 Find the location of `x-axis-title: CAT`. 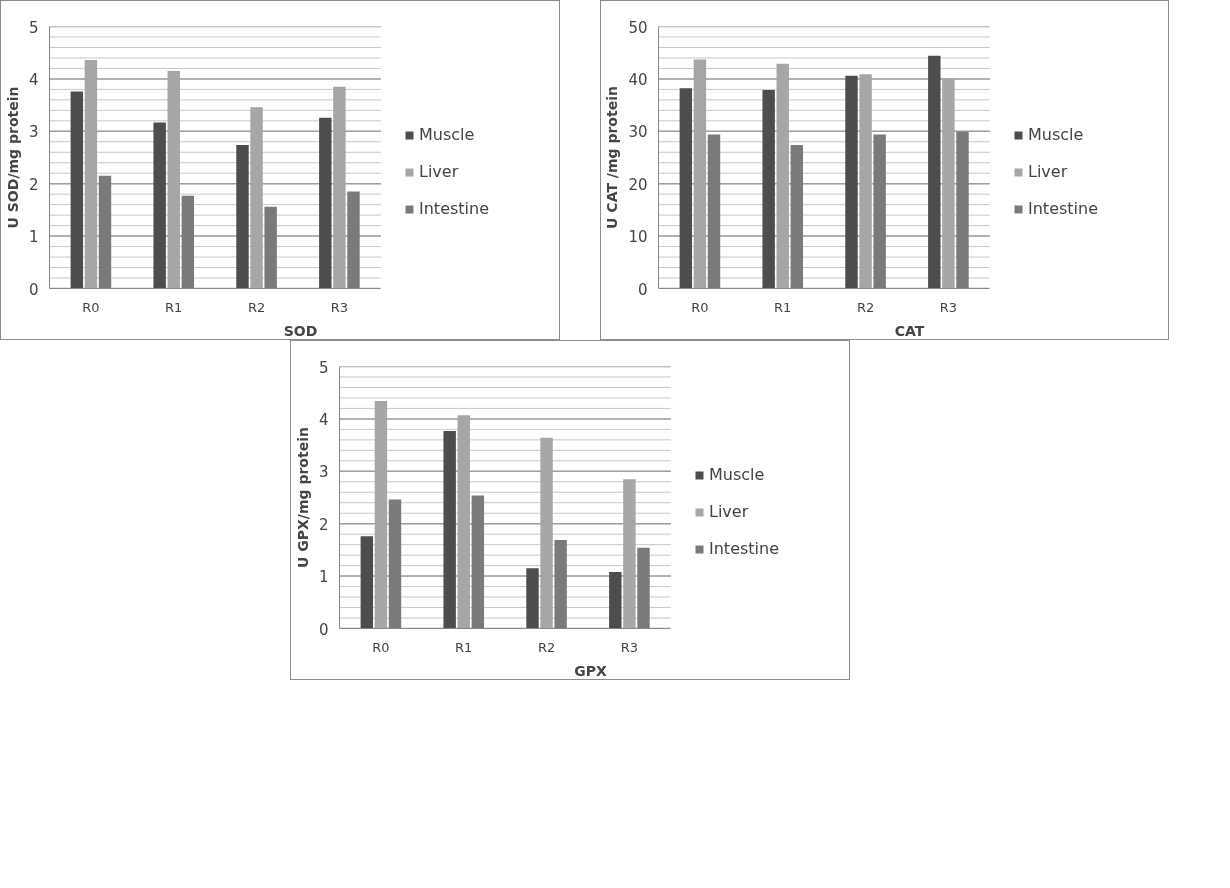

x-axis-title: CAT is located at coordinates (909, 330).